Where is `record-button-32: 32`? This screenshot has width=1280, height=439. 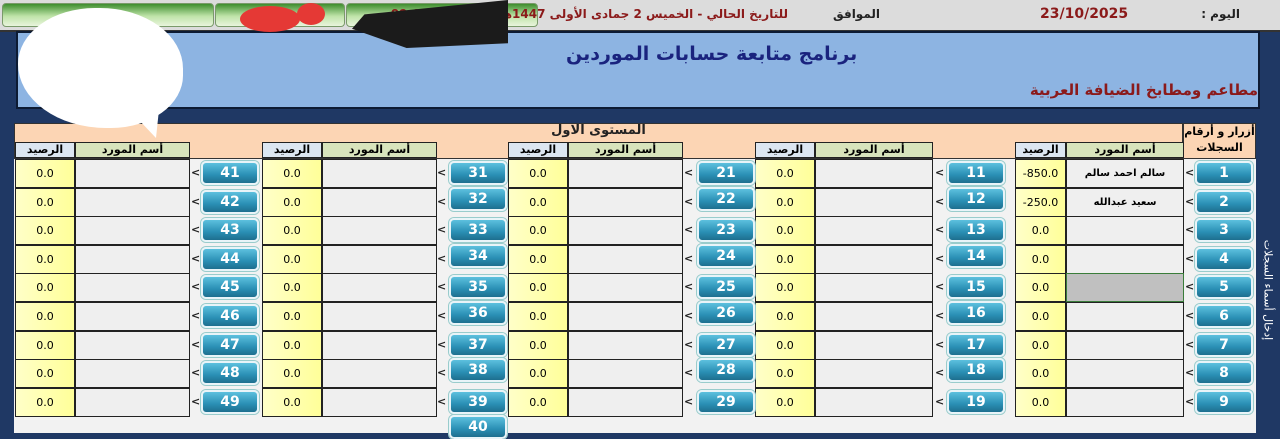
record-button-32: 32 is located at coordinates (478, 198).